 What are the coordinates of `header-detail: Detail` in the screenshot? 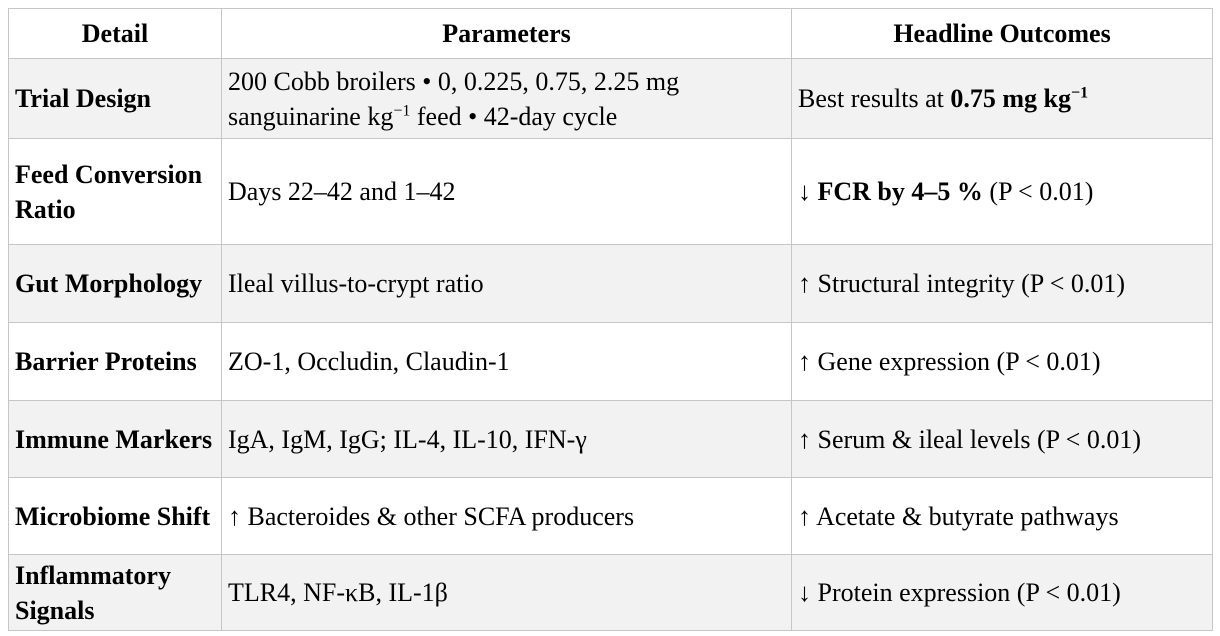 It's located at (115, 33).